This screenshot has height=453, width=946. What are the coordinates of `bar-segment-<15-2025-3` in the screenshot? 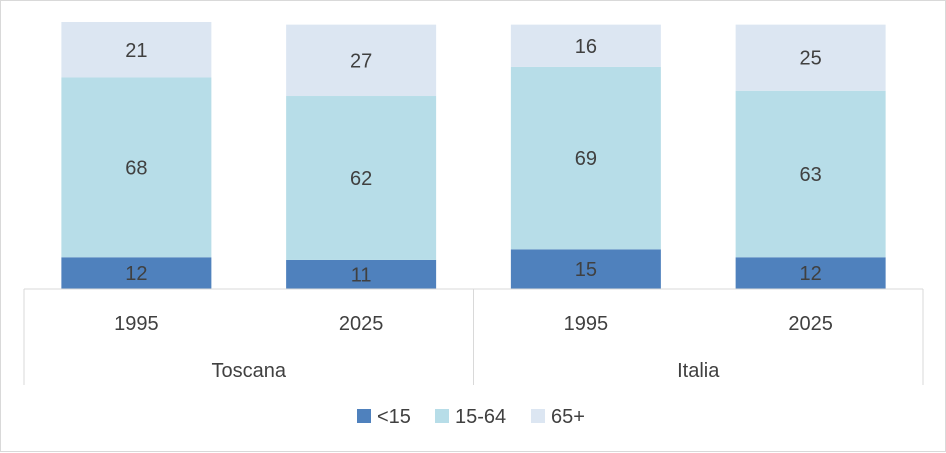 It's located at (810, 273).